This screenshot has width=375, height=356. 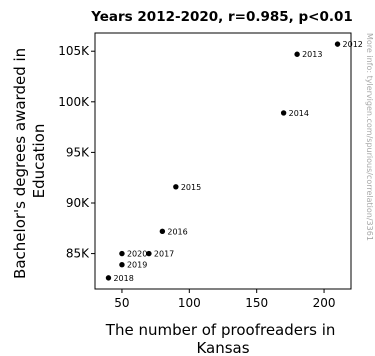 What do you see at coordinates (297, 54) in the screenshot?
I see `data-point-2013` at bounding box center [297, 54].